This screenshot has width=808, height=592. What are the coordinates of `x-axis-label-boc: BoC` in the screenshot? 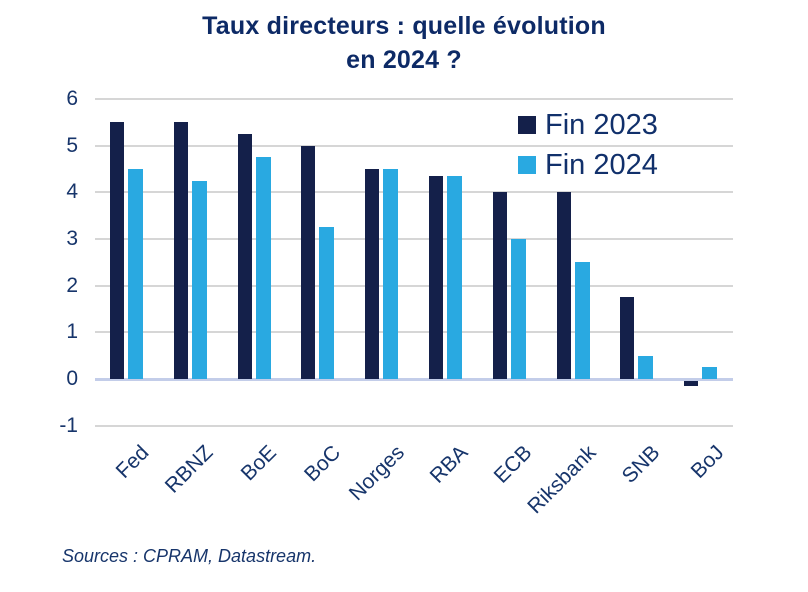 It's located at (322, 464).